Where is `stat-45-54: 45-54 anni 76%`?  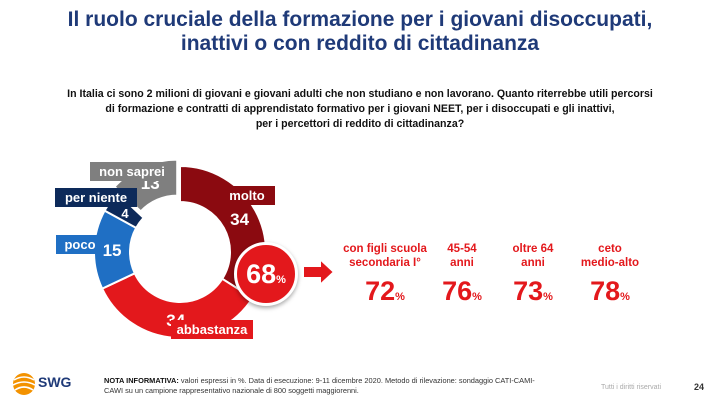
stat-45-54: 45-54 anni 76% is located at coordinates (462, 274).